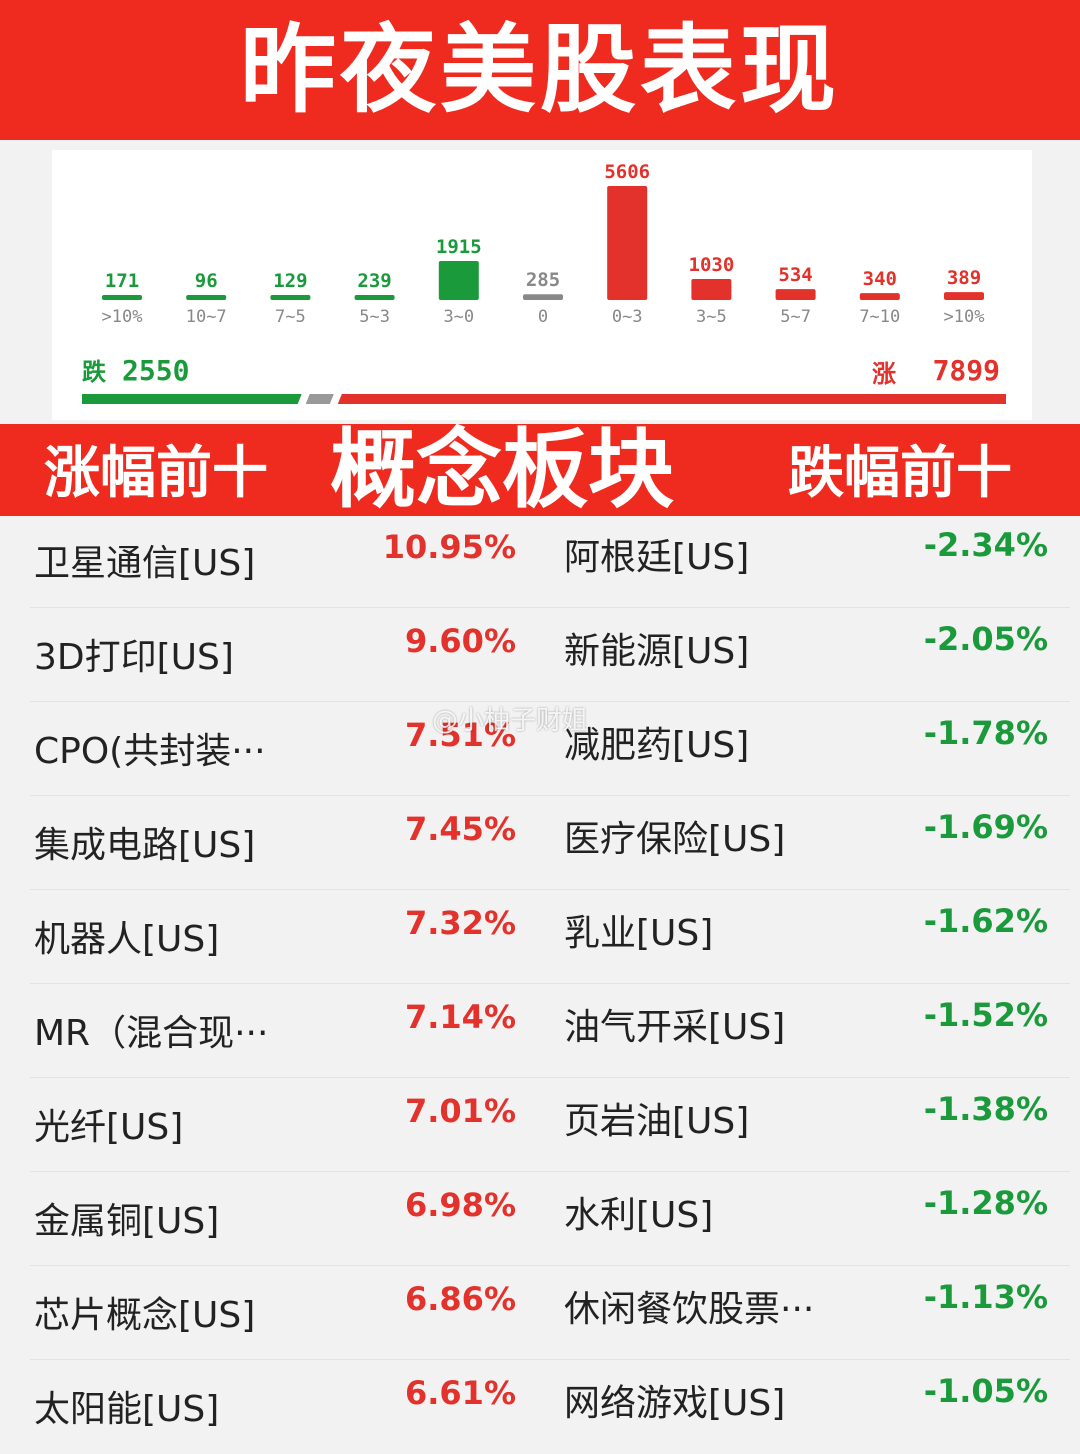 The image size is (1080, 1454). I want to click on chart-value-label: 171, so click(122, 281).